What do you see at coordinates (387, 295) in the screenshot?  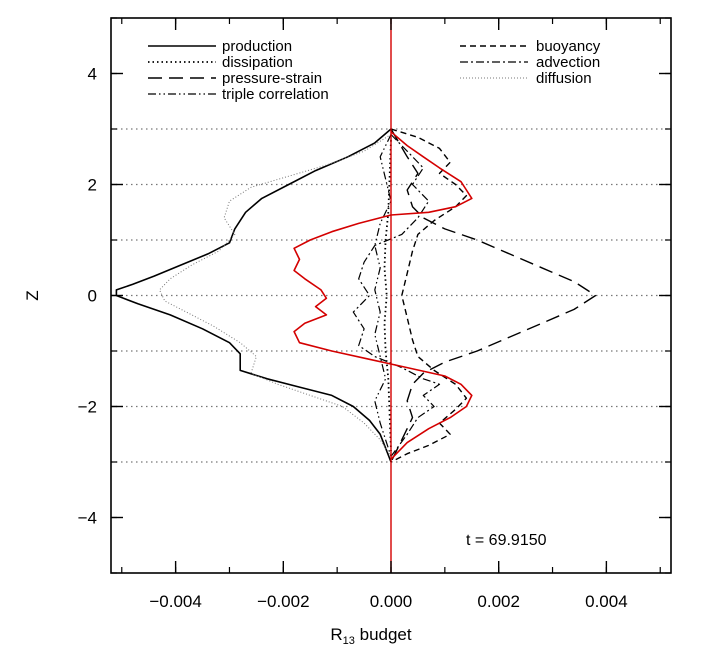 I see `series-line-dissipation` at bounding box center [387, 295].